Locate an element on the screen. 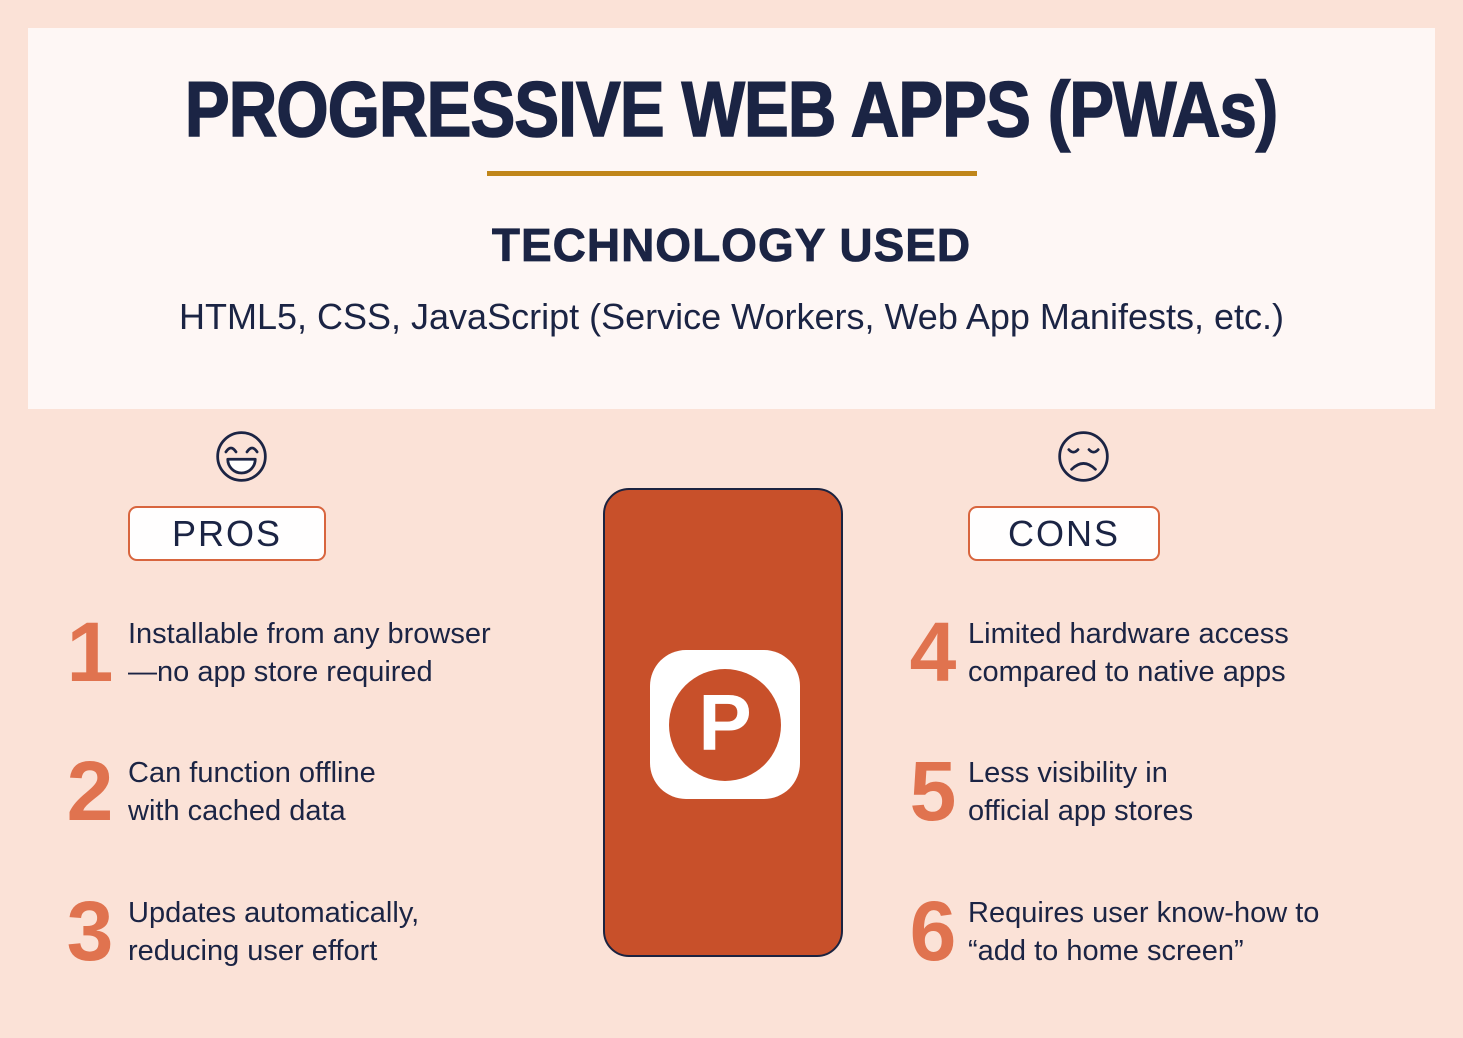  item-text-line: Can function offline is located at coordinates (252, 773).